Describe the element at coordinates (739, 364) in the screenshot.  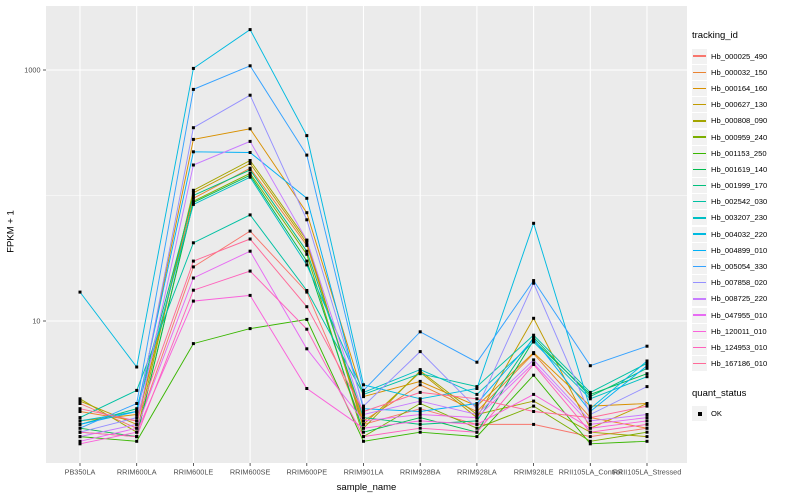
I see `legend-item-label: Hb_167186_010` at that location.